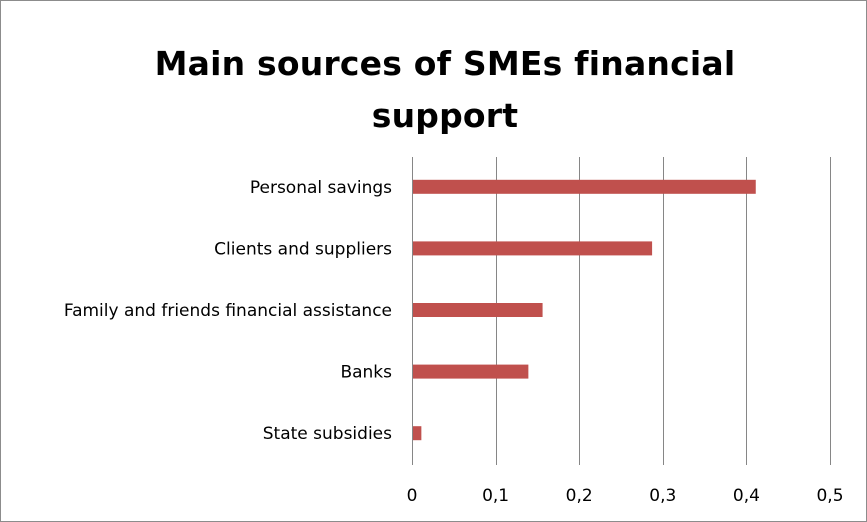 The width and height of the screenshot is (867, 522). What do you see at coordinates (321, 188) in the screenshot?
I see `category-label-0: Personal savings` at bounding box center [321, 188].